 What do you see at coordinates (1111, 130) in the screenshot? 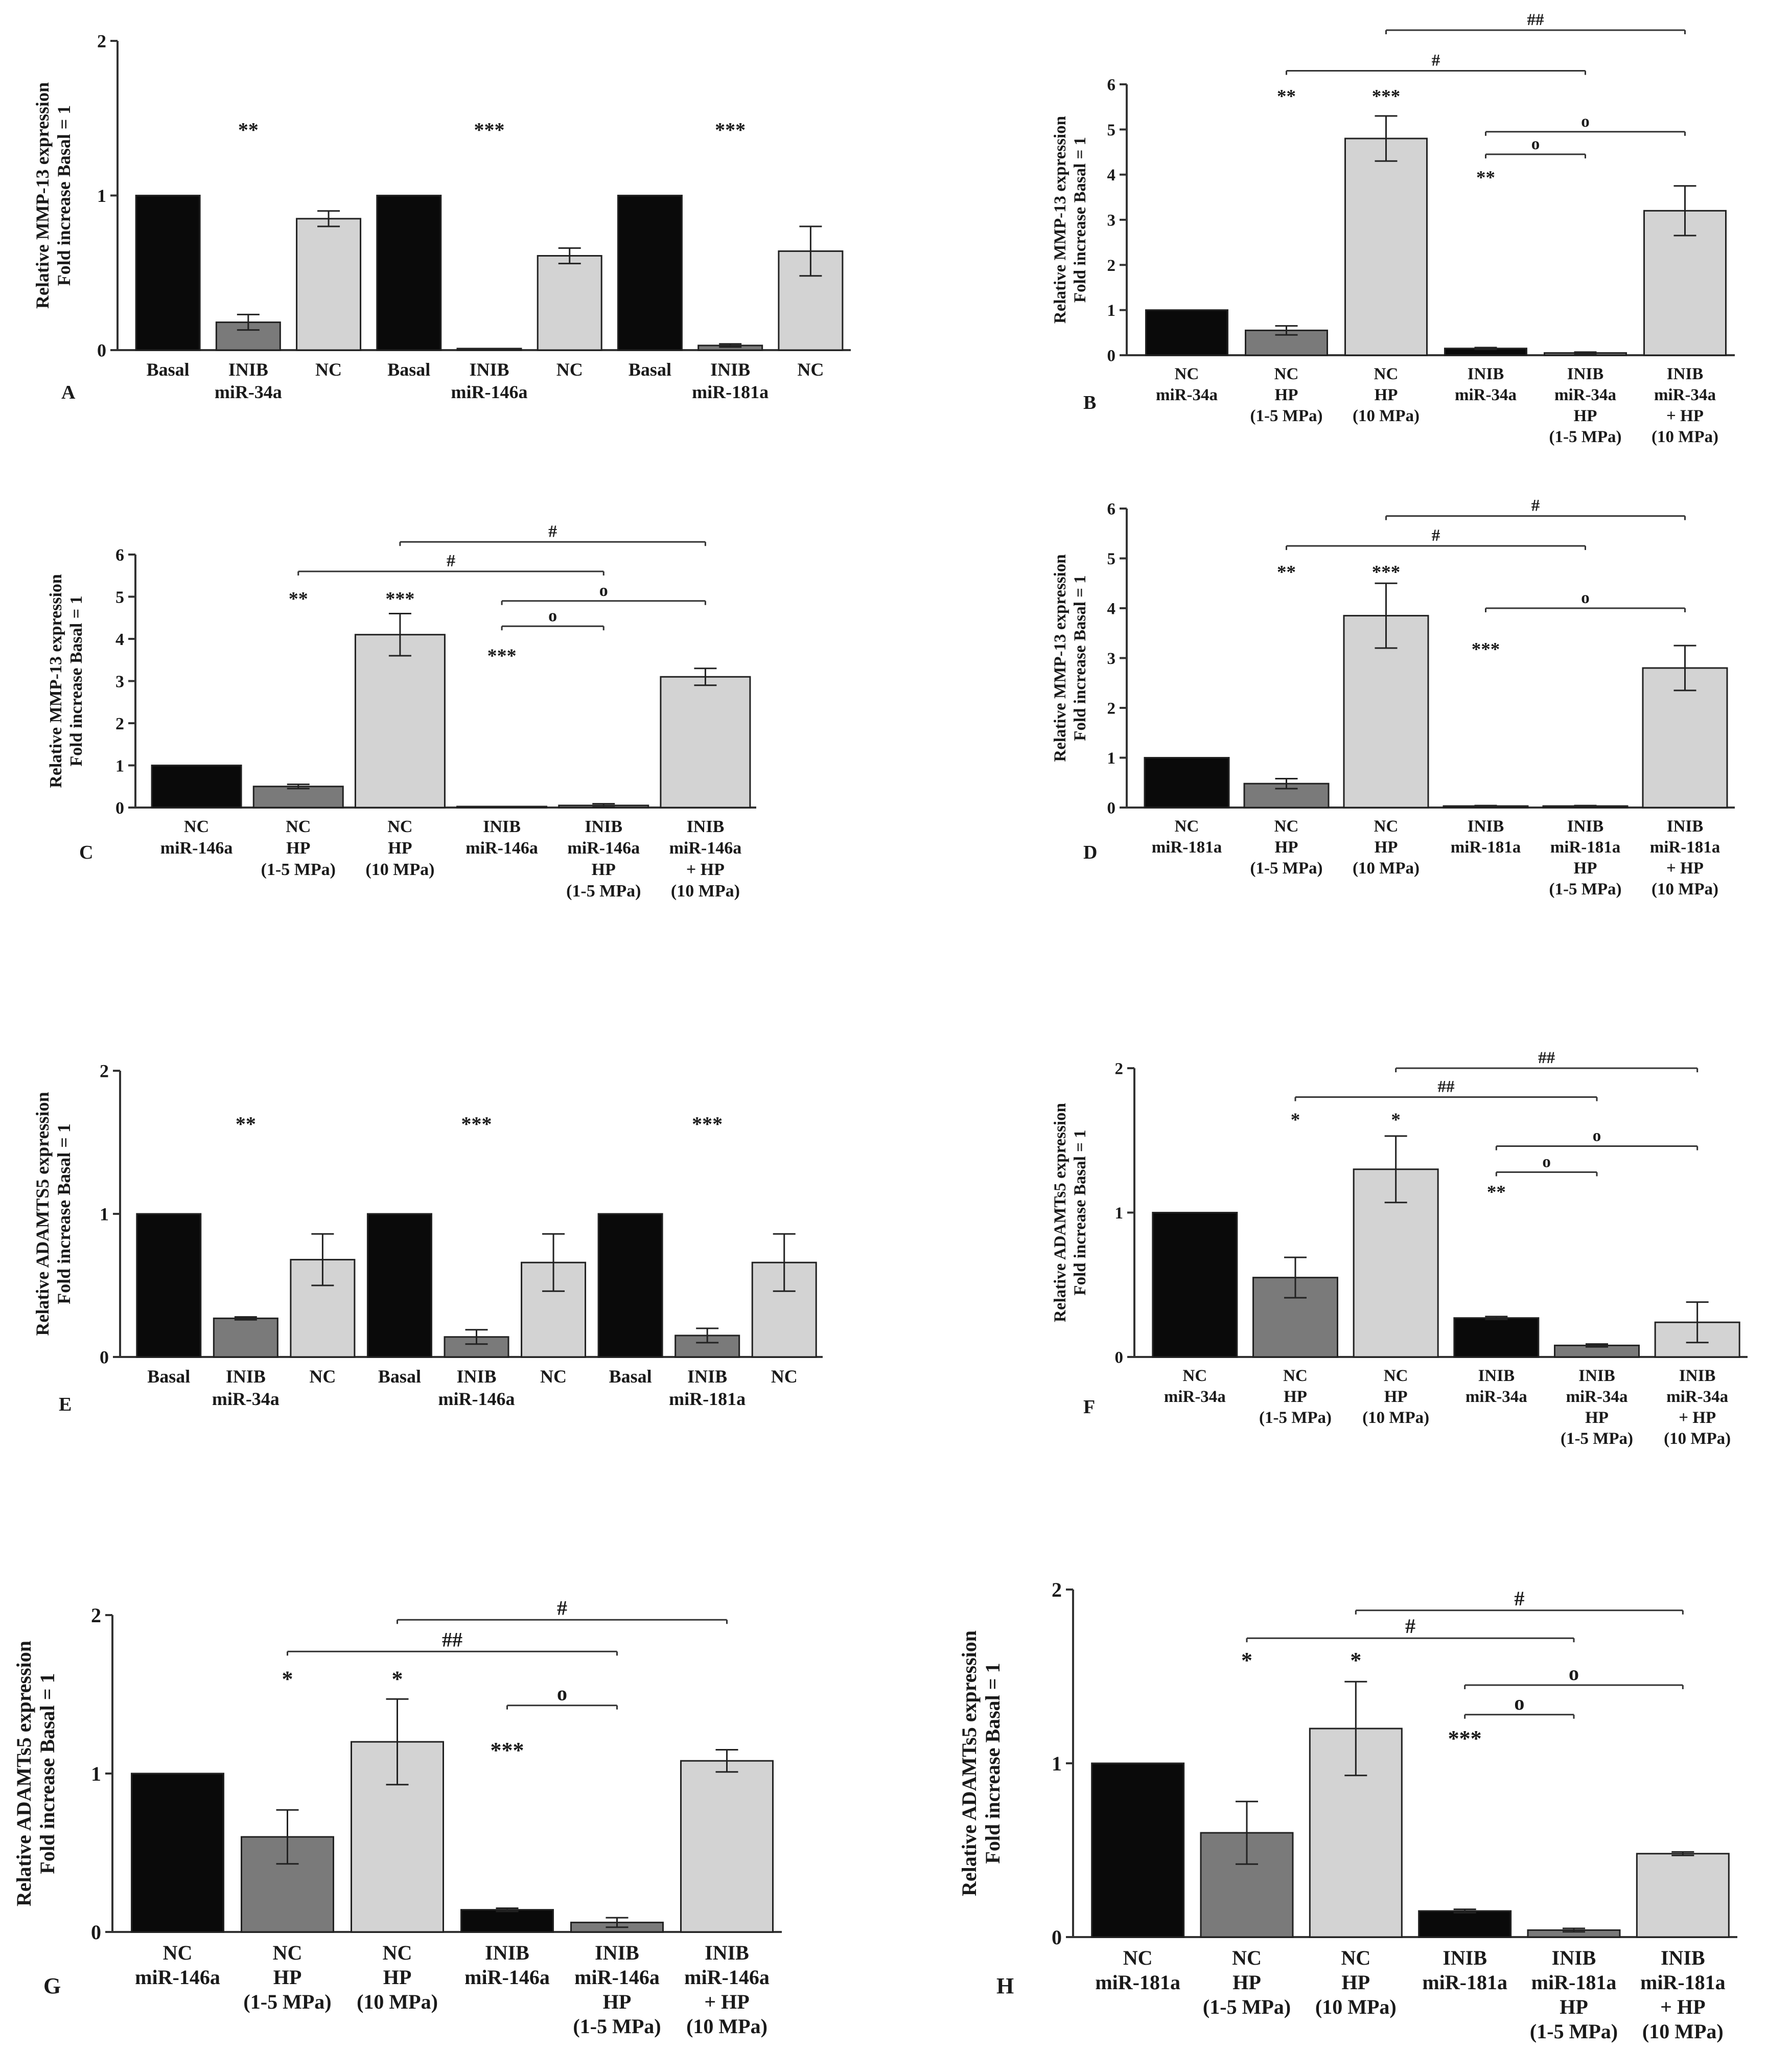
I see `y-tick-label: 5` at bounding box center [1111, 130].